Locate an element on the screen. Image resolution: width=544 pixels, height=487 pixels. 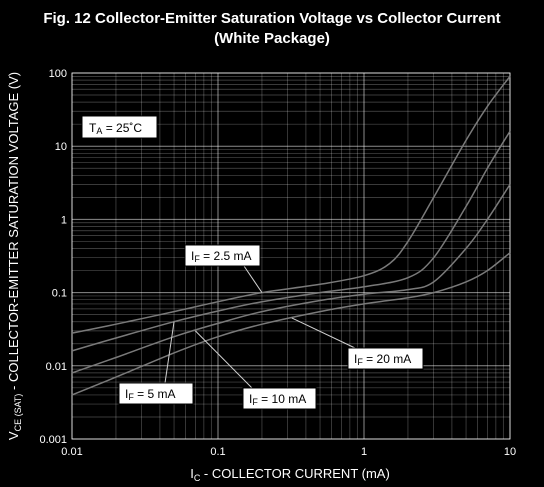
series-label-text: IF = 5 mA is located at coordinates (150, 394).